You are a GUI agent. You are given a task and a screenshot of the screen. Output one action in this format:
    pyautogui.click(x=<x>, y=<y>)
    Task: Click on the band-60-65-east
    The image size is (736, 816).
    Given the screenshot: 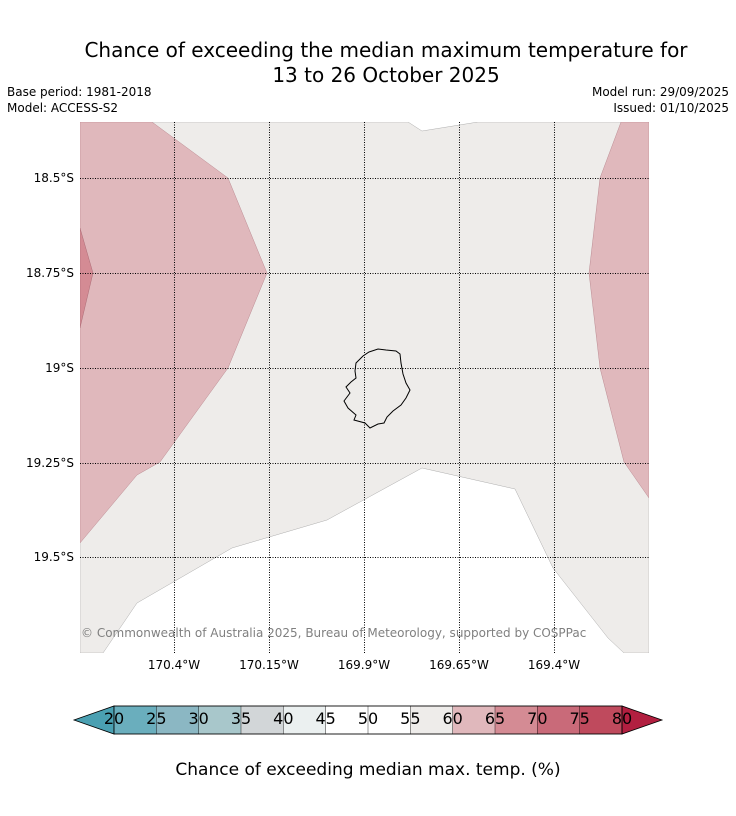 What is the action you would take?
    pyautogui.click(x=618, y=310)
    